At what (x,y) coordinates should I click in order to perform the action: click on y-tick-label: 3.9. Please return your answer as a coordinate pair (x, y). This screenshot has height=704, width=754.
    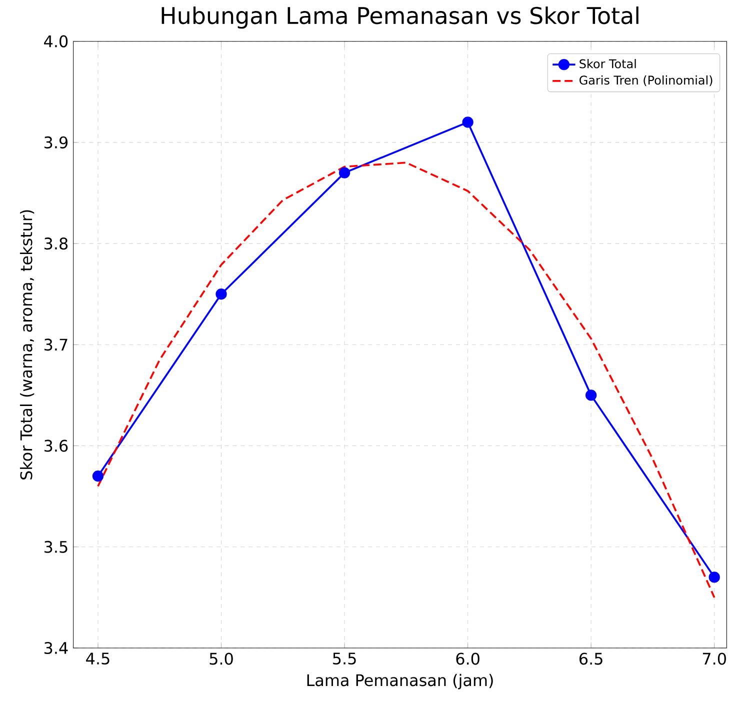
    Looking at the image, I should click on (56, 142).